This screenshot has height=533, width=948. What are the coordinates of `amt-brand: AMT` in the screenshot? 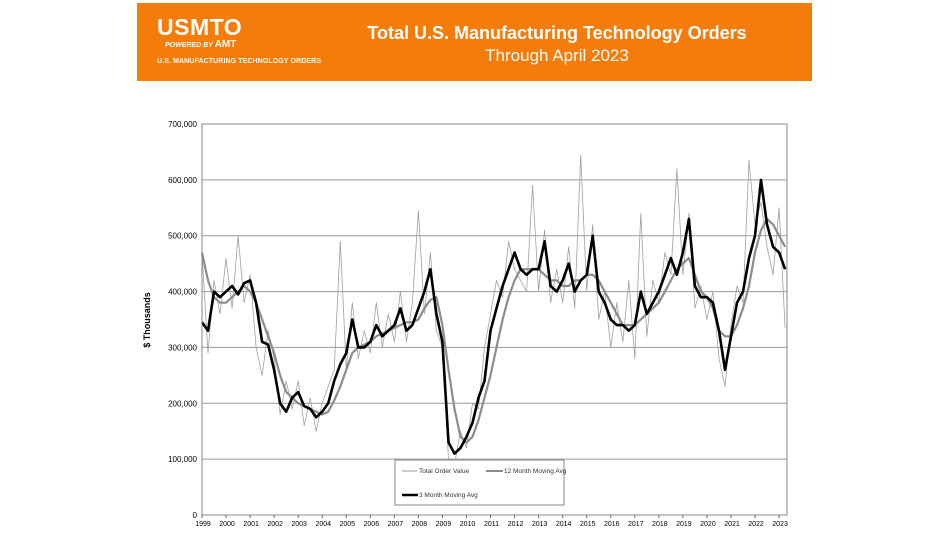 It's located at (225, 44).